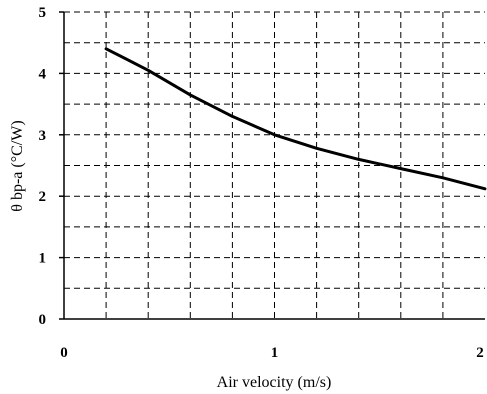  I want to click on x-tick-label: 2, so click(480, 353).